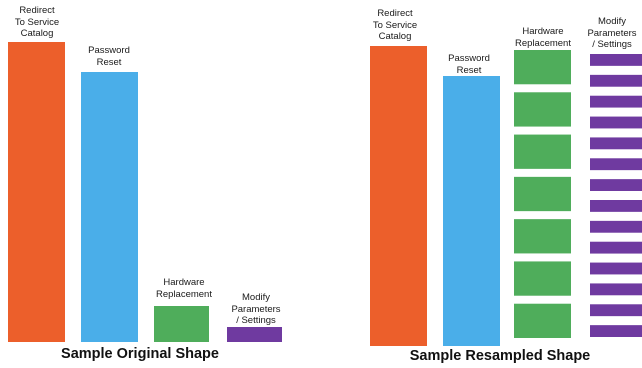 The image size is (642, 368). I want to click on label-hardware-original: Hardware Replacement, so click(184, 288).